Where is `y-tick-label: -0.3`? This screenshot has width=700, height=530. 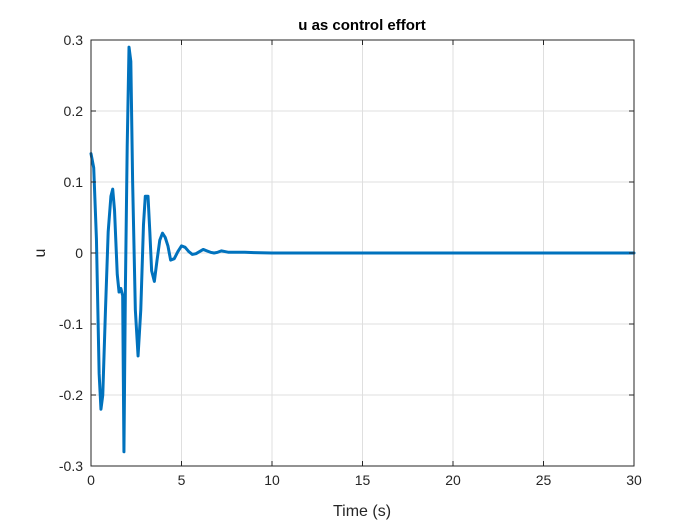 y-tick-label: -0.3 is located at coordinates (71, 466).